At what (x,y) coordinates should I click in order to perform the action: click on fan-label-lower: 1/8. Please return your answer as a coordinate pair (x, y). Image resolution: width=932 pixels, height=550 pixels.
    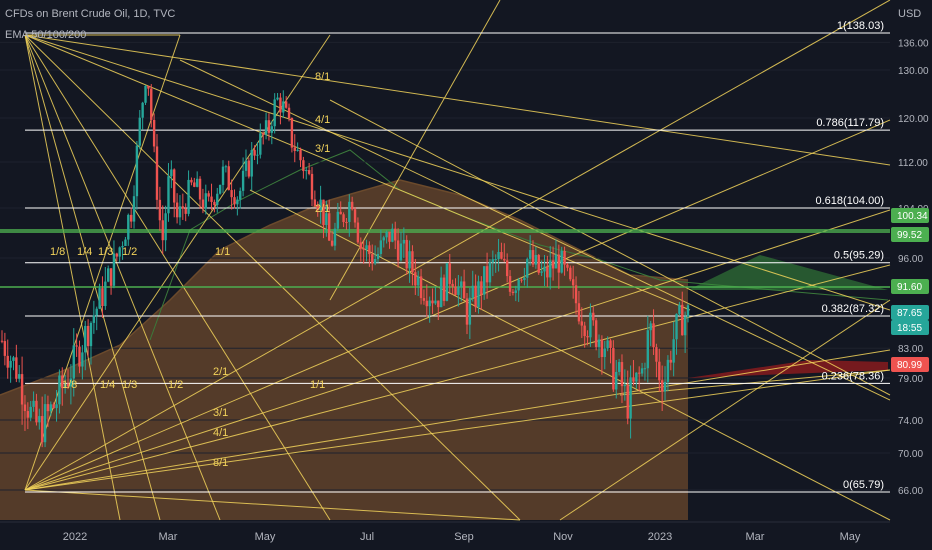
    Looking at the image, I should click on (69, 385).